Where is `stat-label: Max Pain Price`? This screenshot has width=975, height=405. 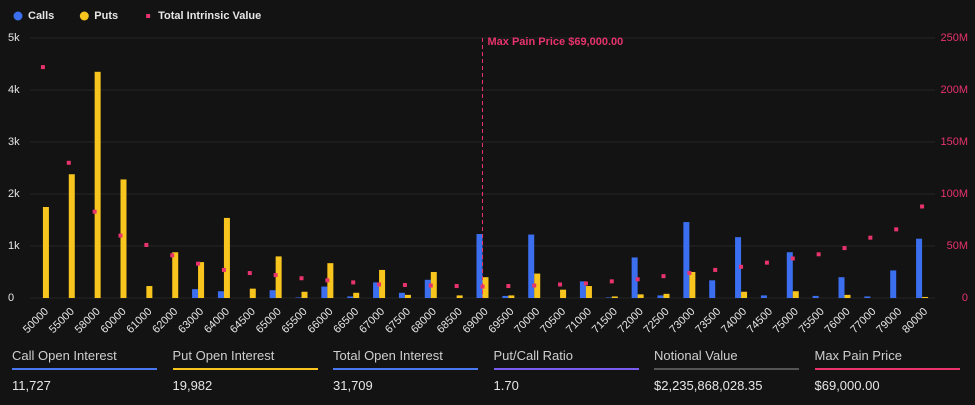 stat-label: Max Pain Price is located at coordinates (858, 355).